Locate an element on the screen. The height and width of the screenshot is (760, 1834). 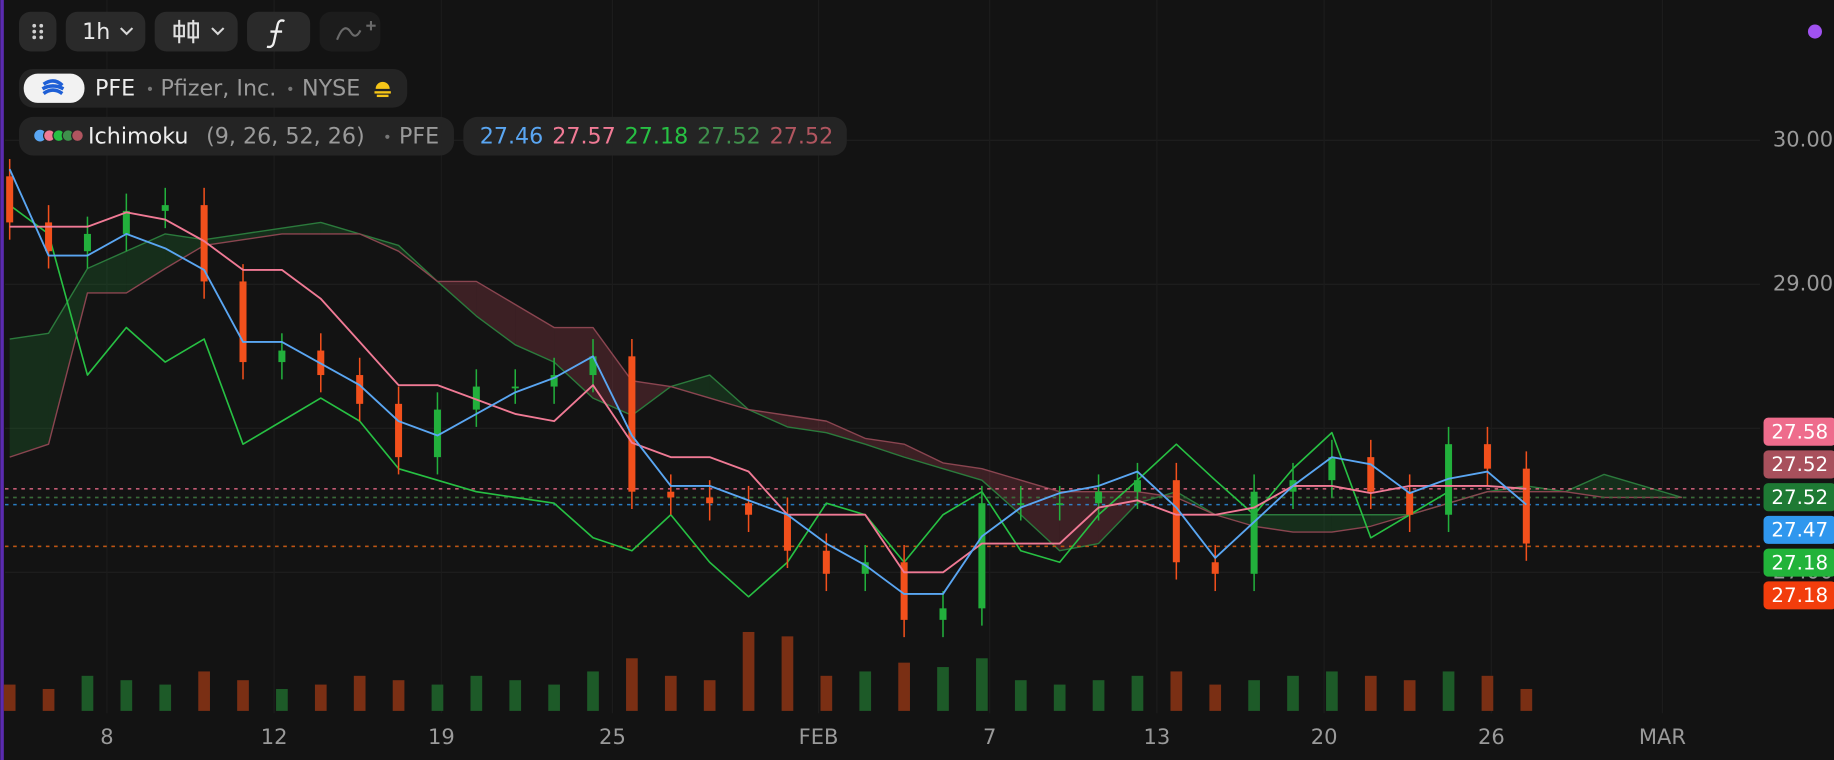
indicator-value: 27.46 is located at coordinates (512, 136).